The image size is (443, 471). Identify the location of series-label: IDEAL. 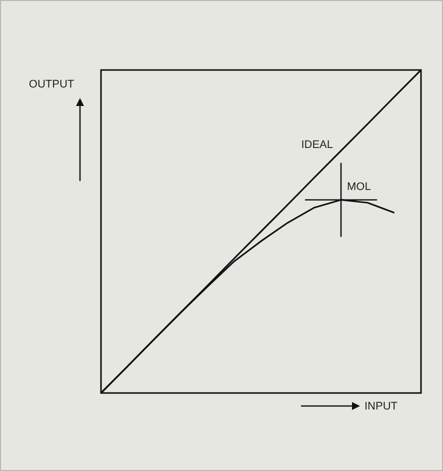
(317, 144).